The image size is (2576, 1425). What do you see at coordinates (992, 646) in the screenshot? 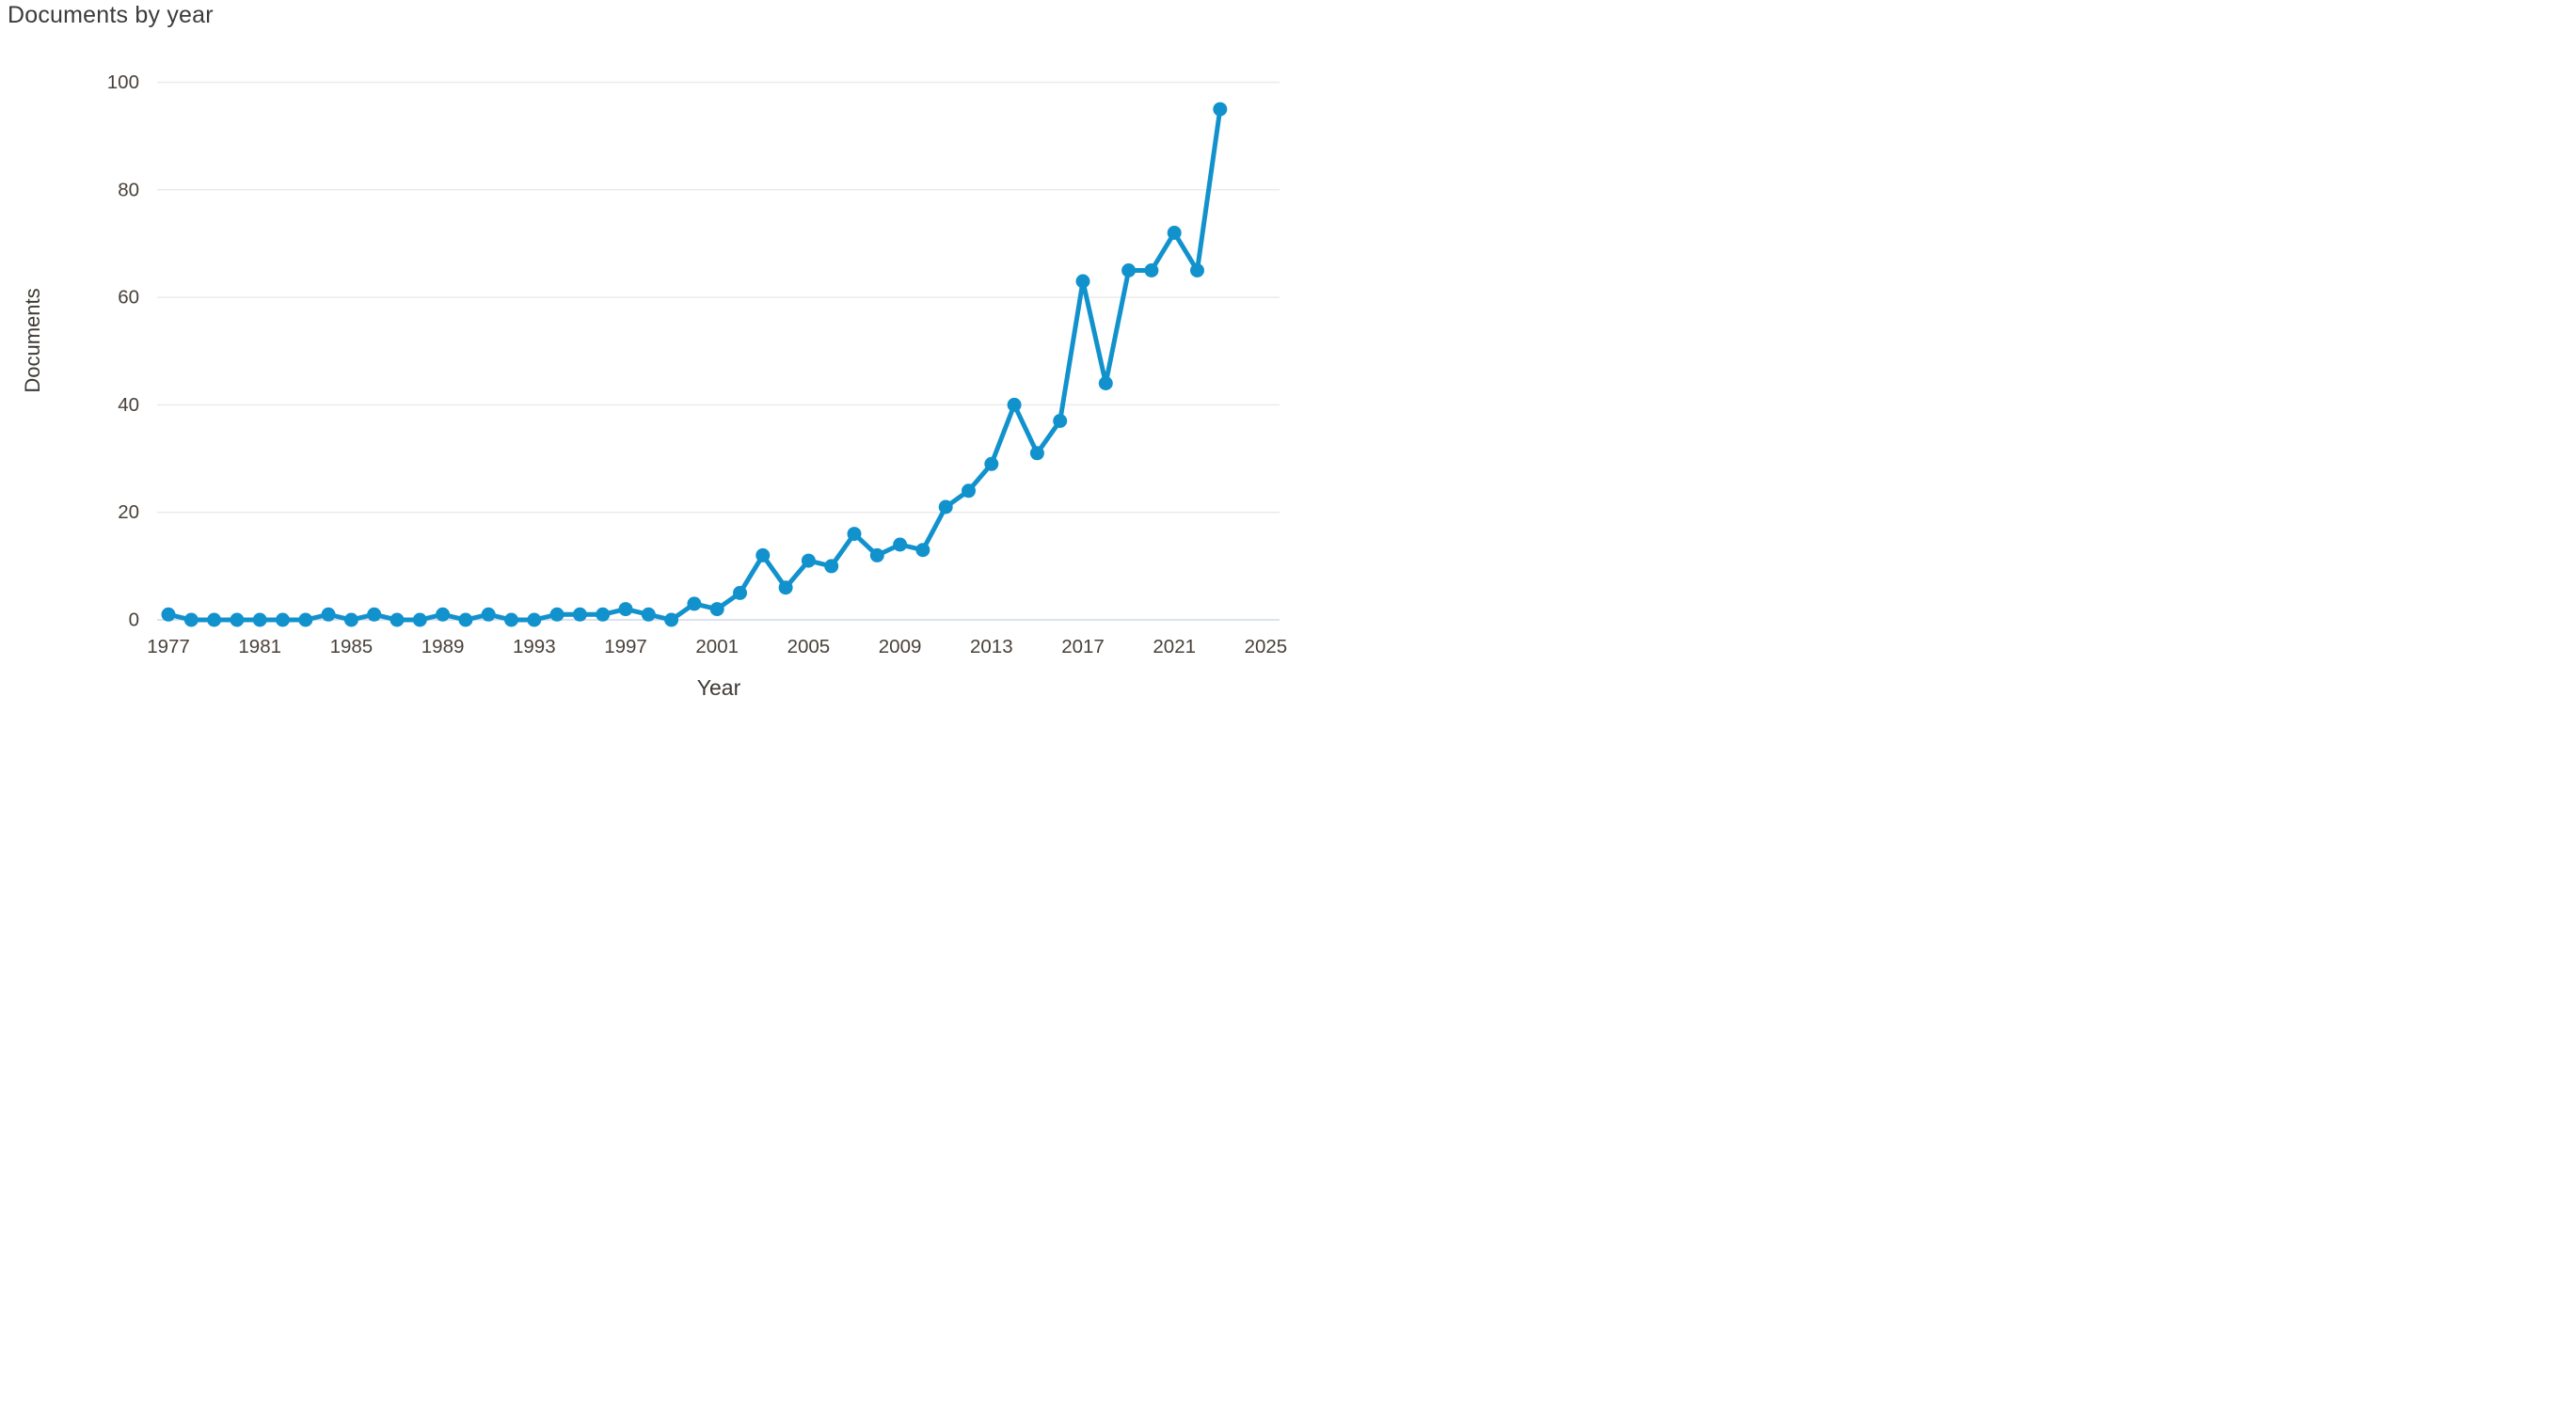
I see `x-tick-label-2013: 2013` at bounding box center [992, 646].